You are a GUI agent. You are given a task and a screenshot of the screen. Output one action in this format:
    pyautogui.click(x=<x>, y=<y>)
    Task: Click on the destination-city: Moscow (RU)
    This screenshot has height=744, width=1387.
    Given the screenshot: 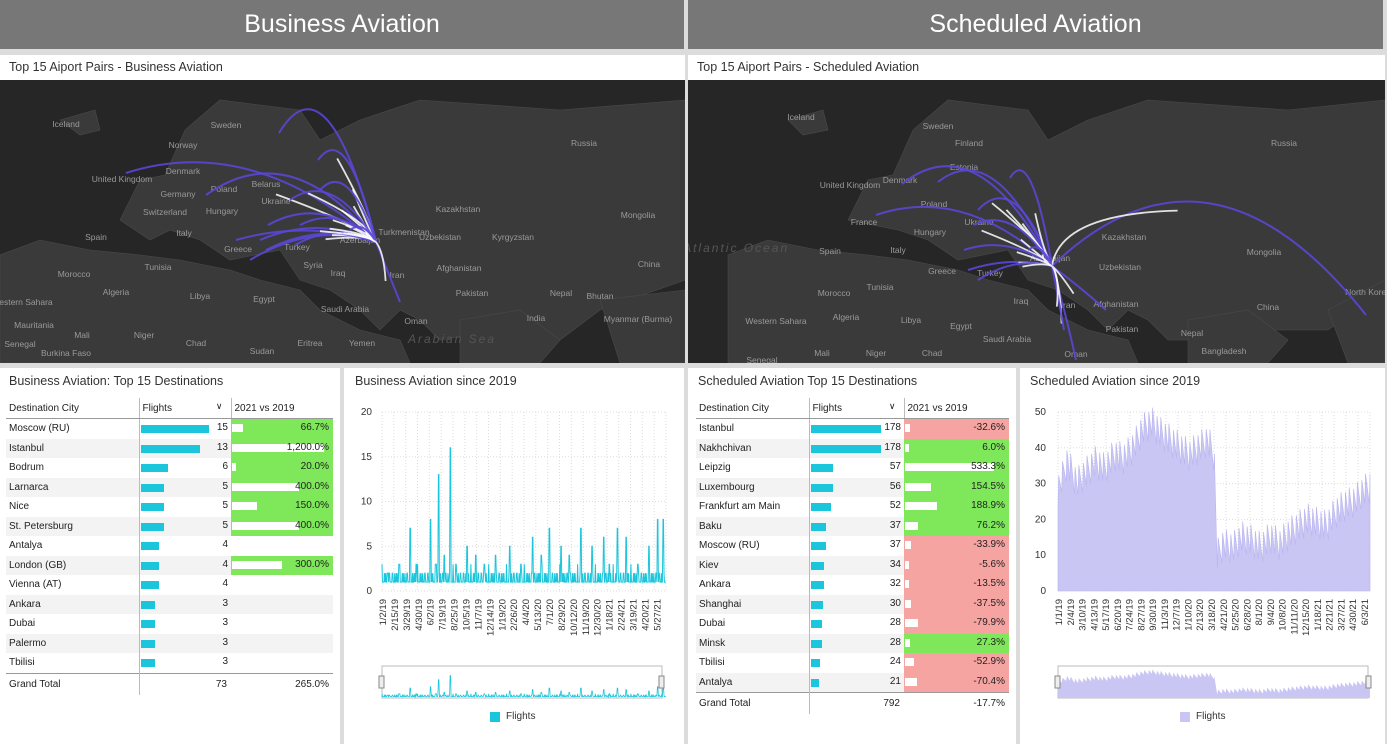 What is the action you would take?
    pyautogui.click(x=753, y=546)
    